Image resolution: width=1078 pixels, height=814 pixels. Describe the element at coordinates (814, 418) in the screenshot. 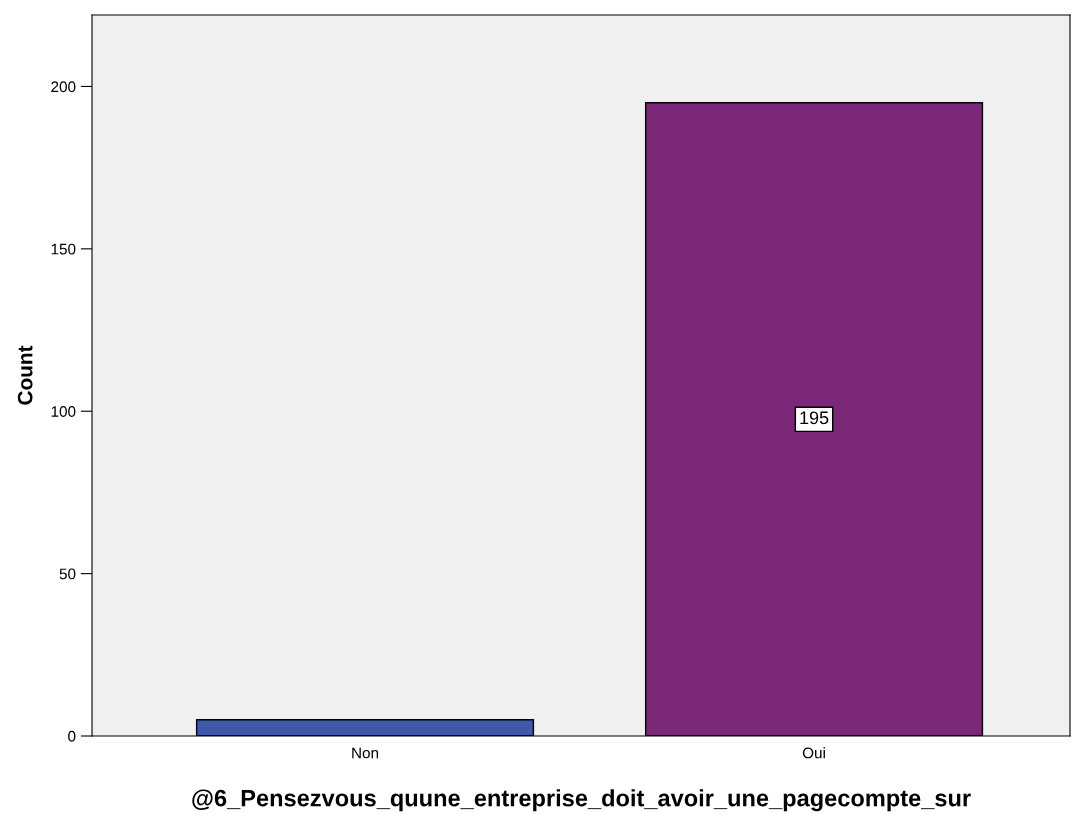

I see `data-label: 195` at that location.